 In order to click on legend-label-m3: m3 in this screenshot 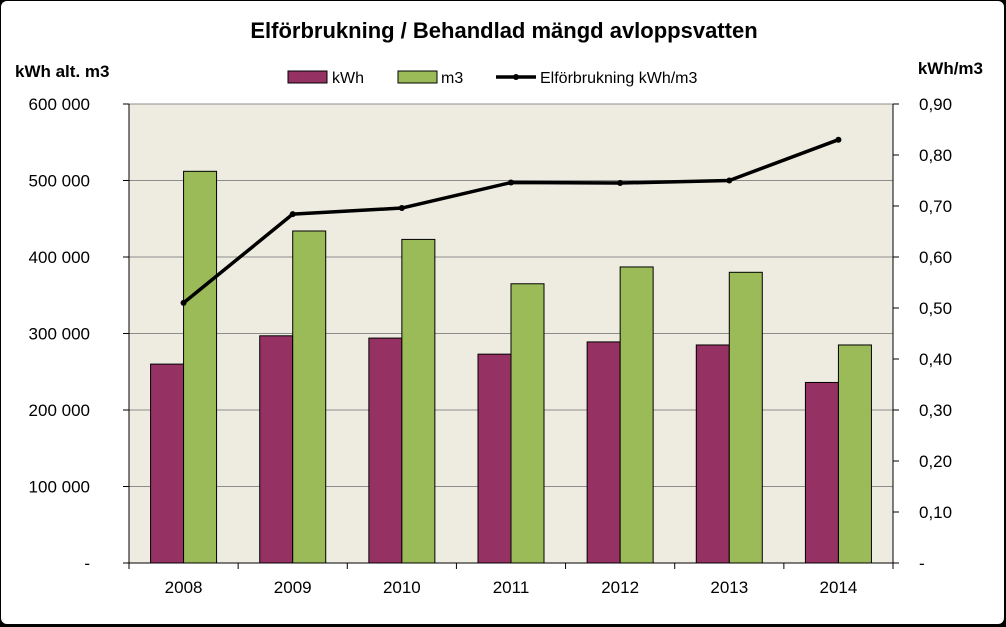, I will do `click(452, 78)`.